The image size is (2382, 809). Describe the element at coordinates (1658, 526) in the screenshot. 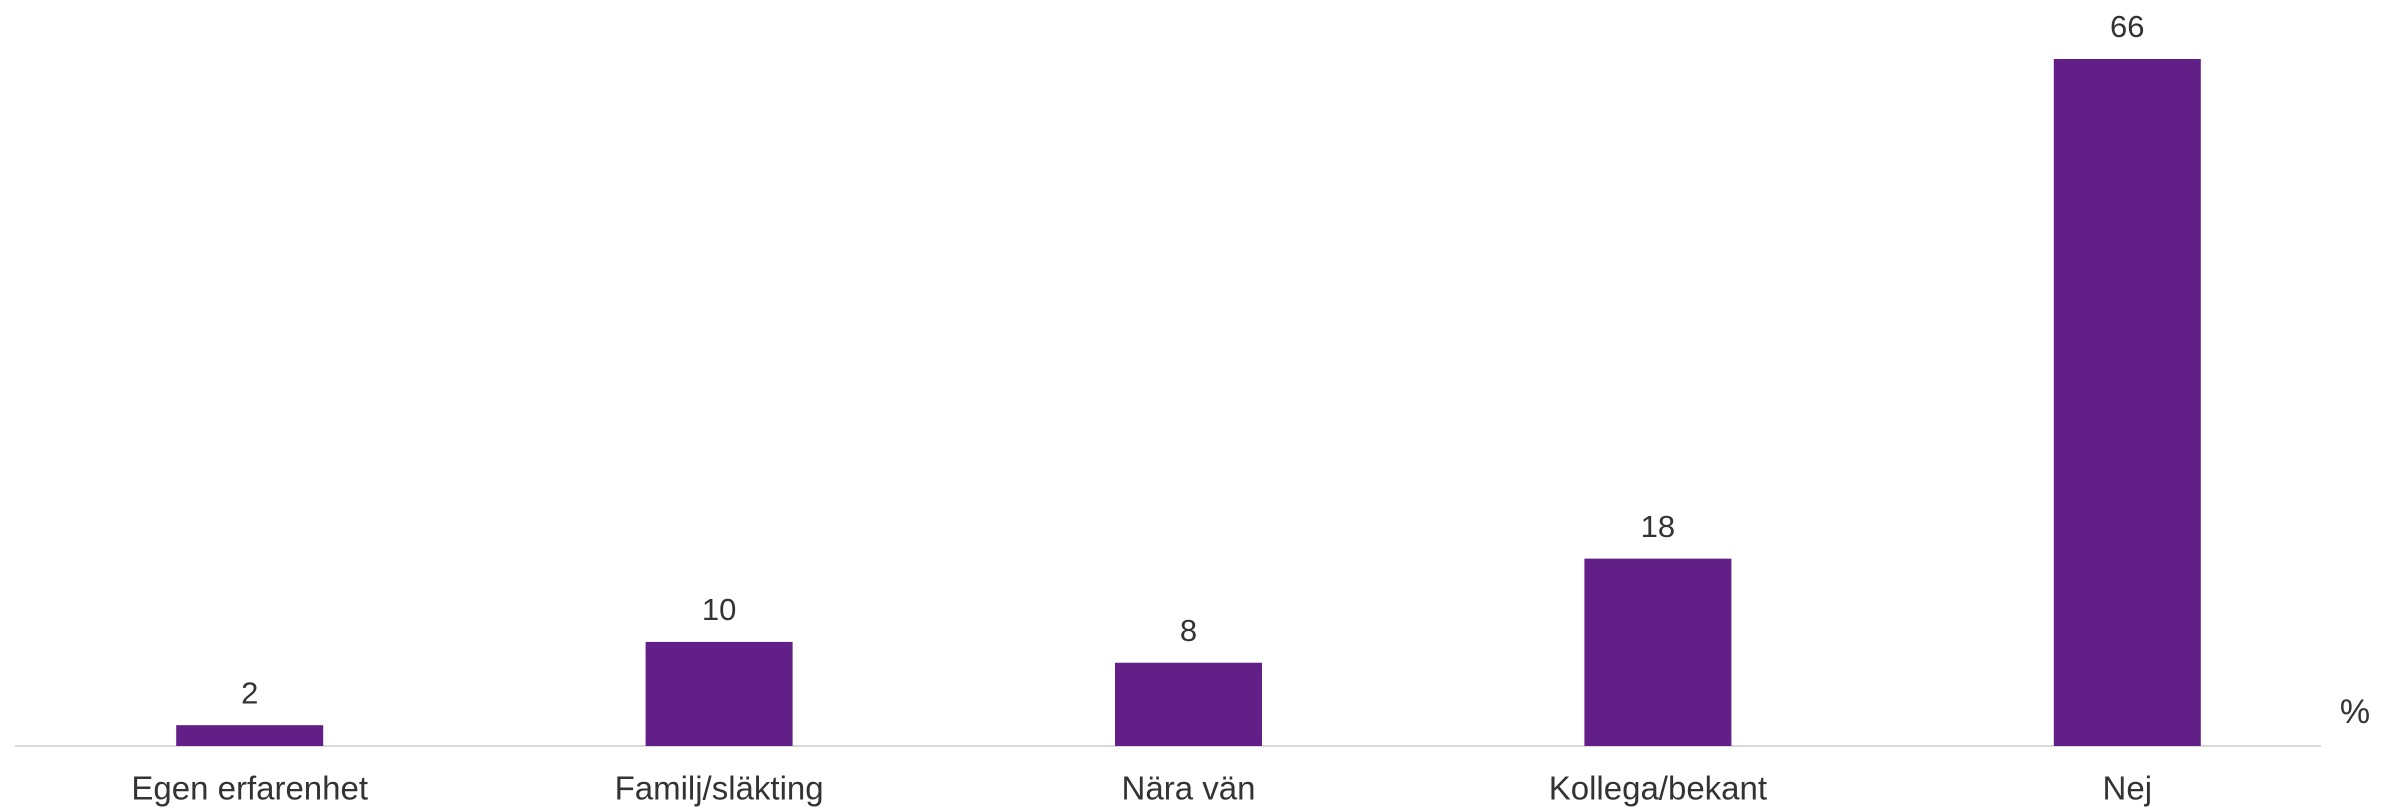

I see `value-label: 18` at that location.